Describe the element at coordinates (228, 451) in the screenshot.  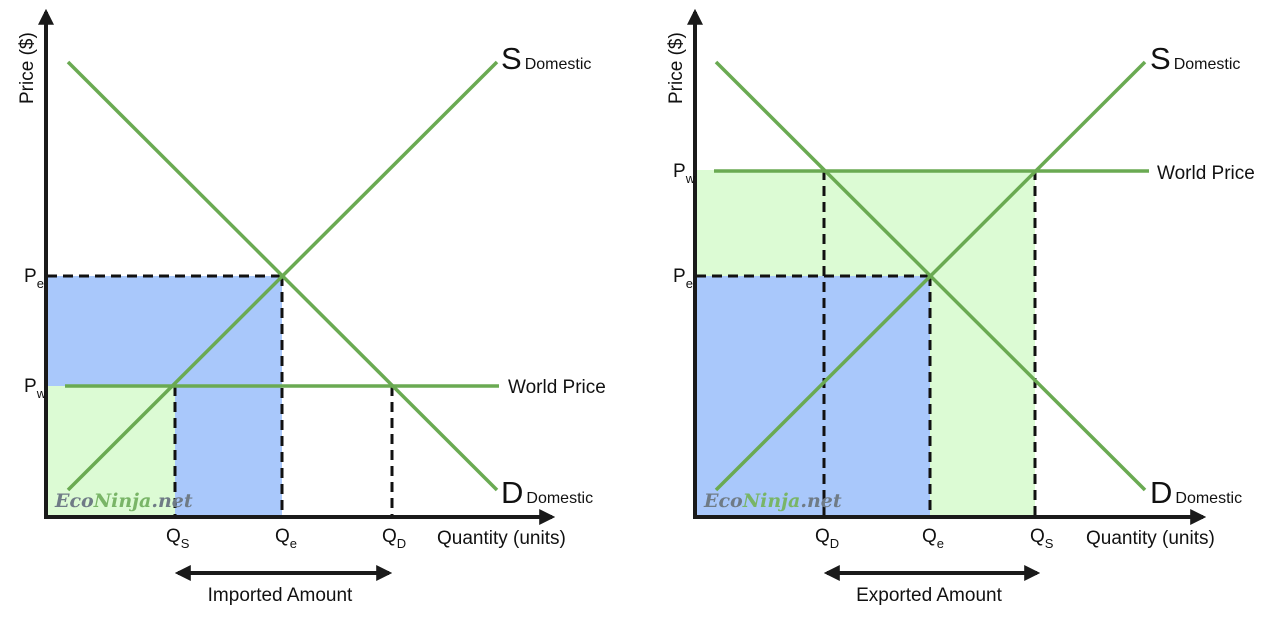
I see `import-area` at that location.